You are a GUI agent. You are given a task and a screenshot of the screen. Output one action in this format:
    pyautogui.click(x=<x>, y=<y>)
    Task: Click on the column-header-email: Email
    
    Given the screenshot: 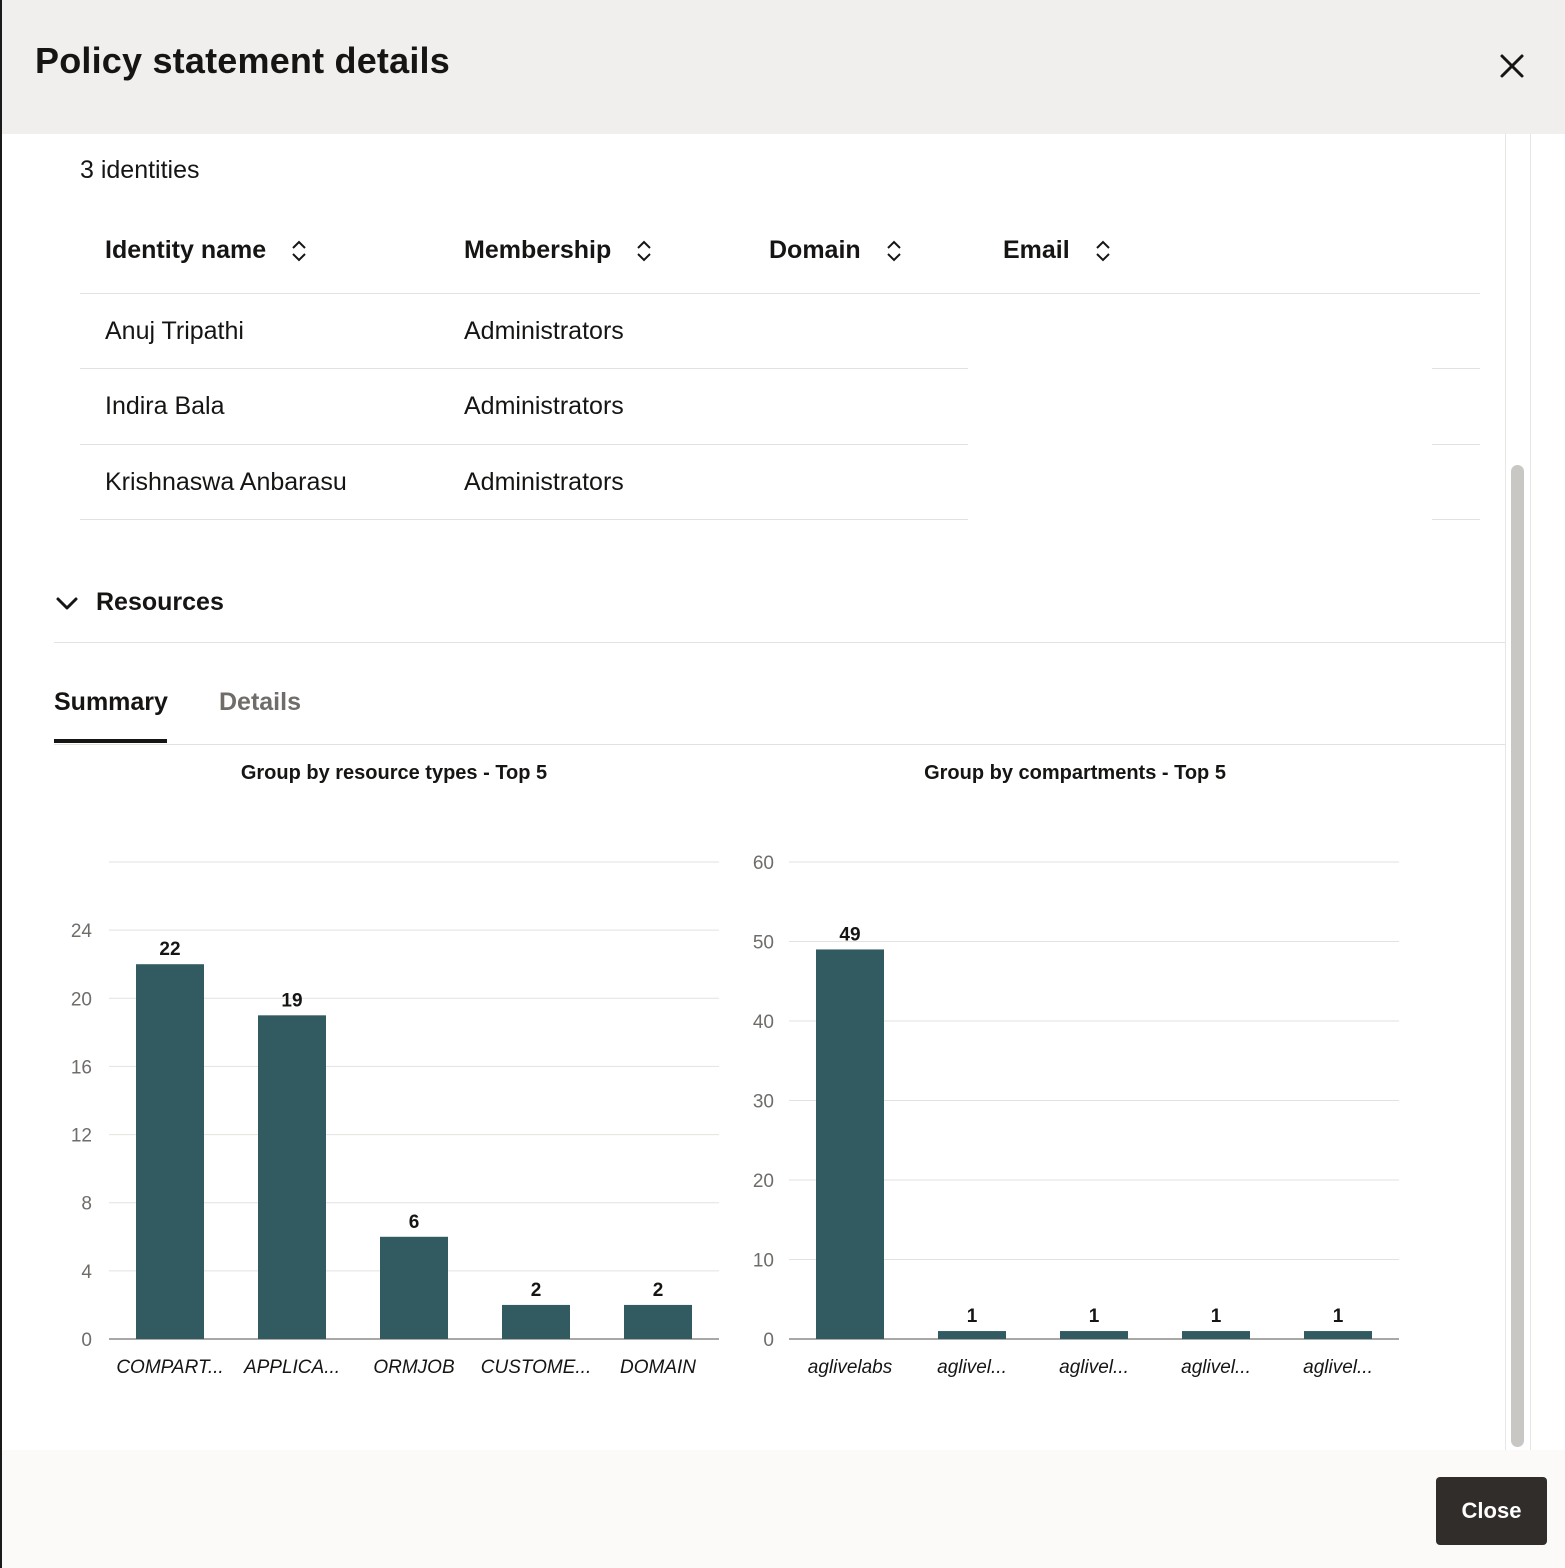 What is the action you would take?
    pyautogui.click(x=1057, y=250)
    